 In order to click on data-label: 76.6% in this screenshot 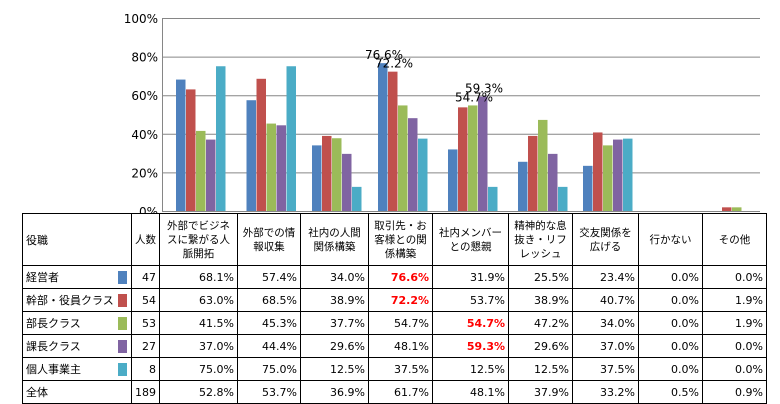, I will do `click(384, 55)`.